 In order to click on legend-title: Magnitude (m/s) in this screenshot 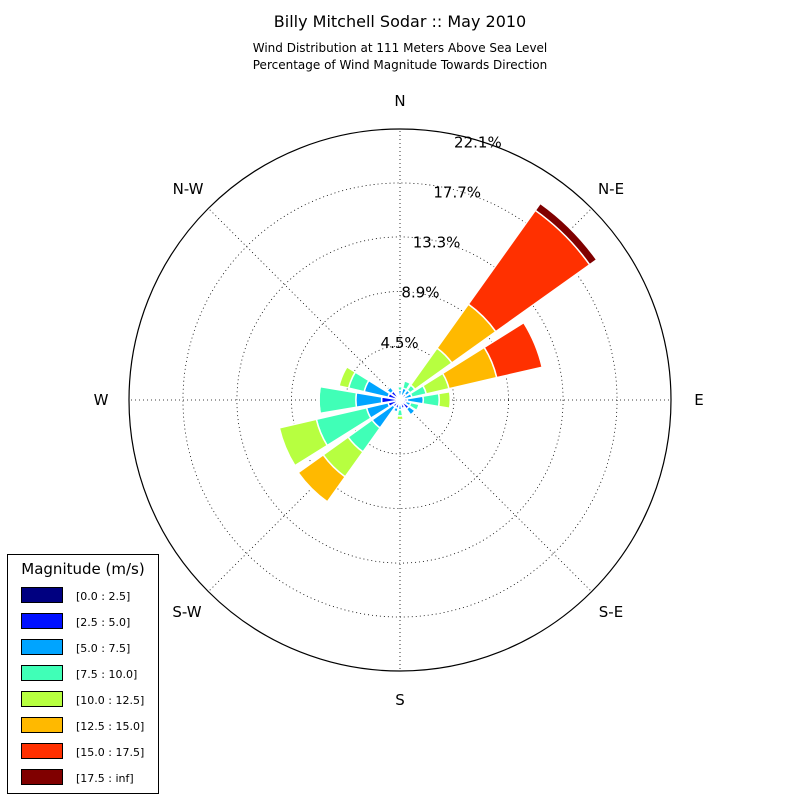, I will do `click(83, 569)`.